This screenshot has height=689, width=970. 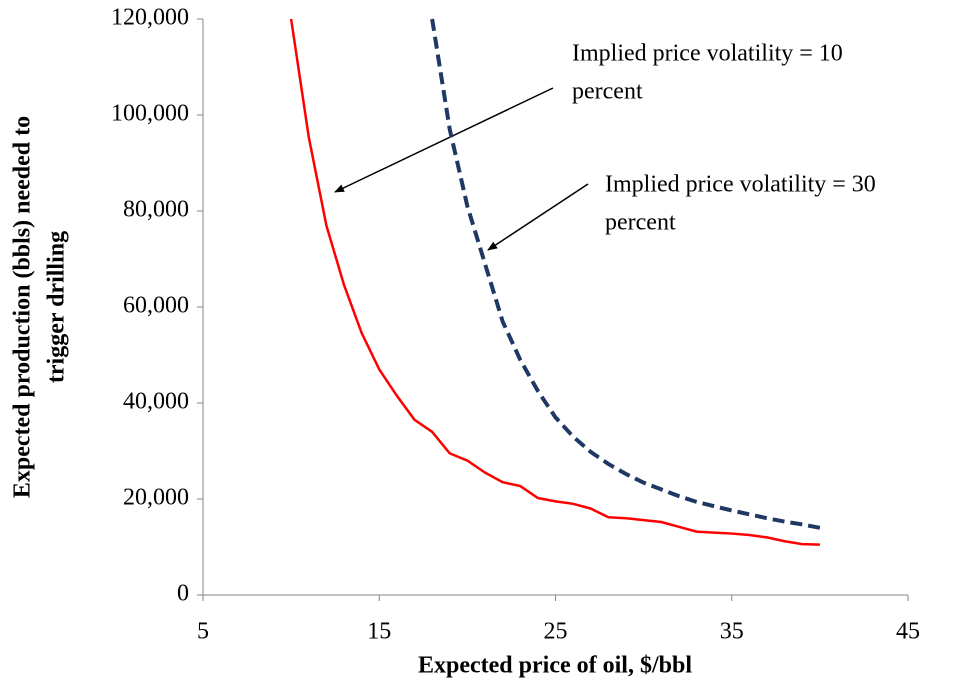 I want to click on y-tick-label: 20,000, so click(x=156, y=498).